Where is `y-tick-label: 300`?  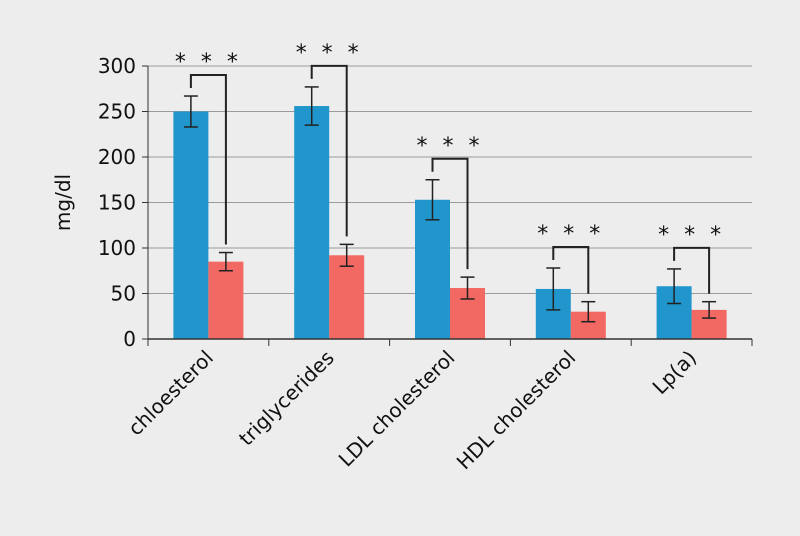 y-tick-label: 300 is located at coordinates (117, 66).